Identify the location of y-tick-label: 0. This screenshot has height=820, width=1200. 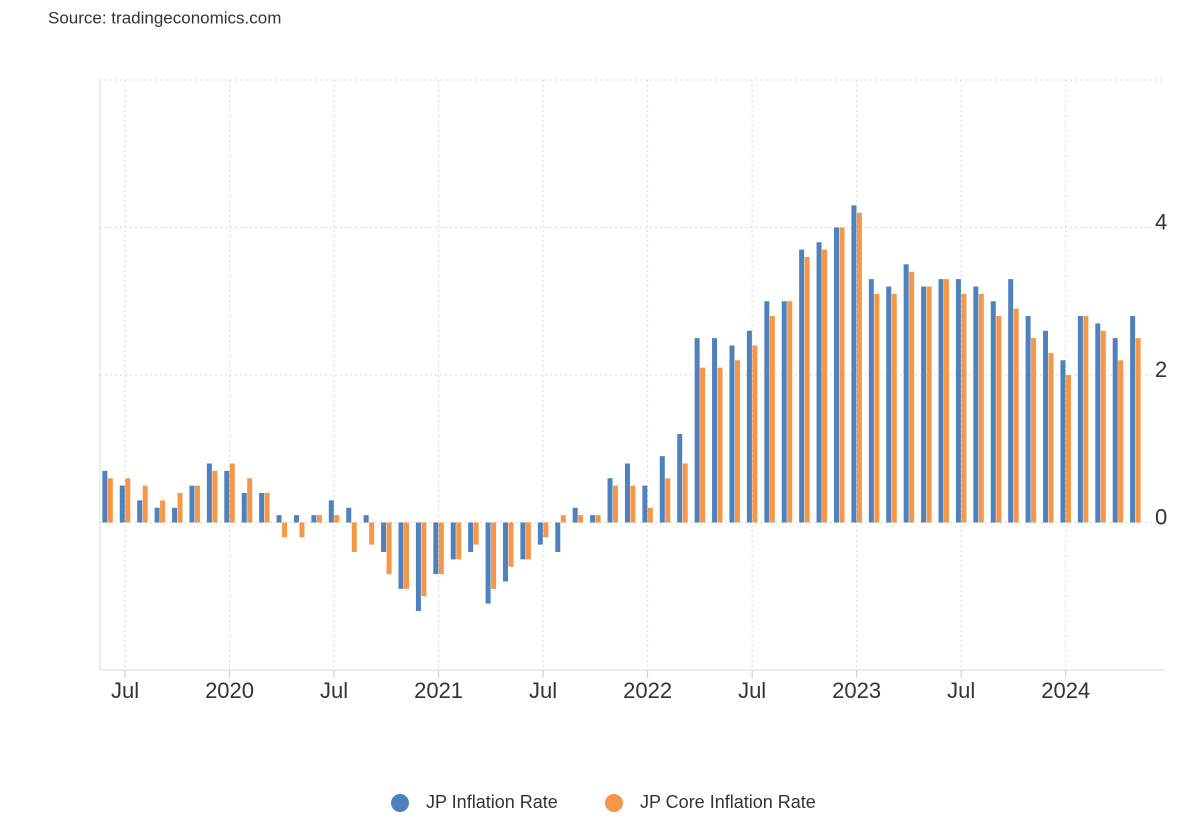
(1161, 516).